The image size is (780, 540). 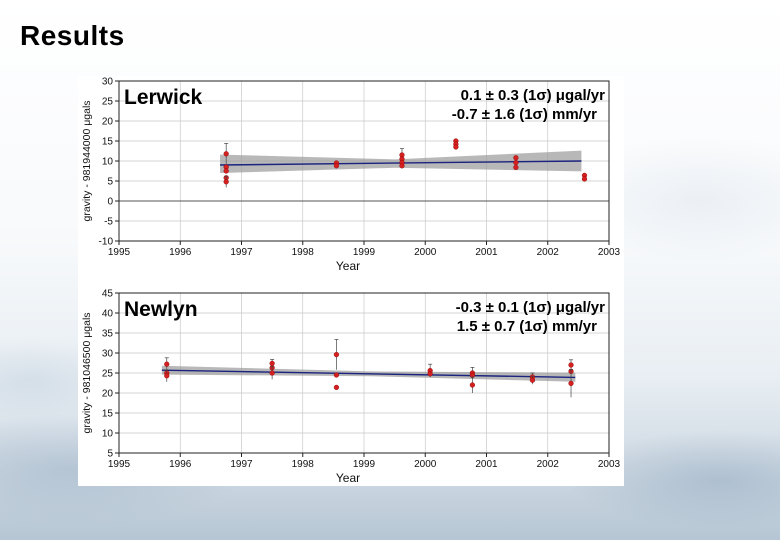 What do you see at coordinates (108, 162) in the screenshot?
I see `lerwick-y-tick-label: 10` at bounding box center [108, 162].